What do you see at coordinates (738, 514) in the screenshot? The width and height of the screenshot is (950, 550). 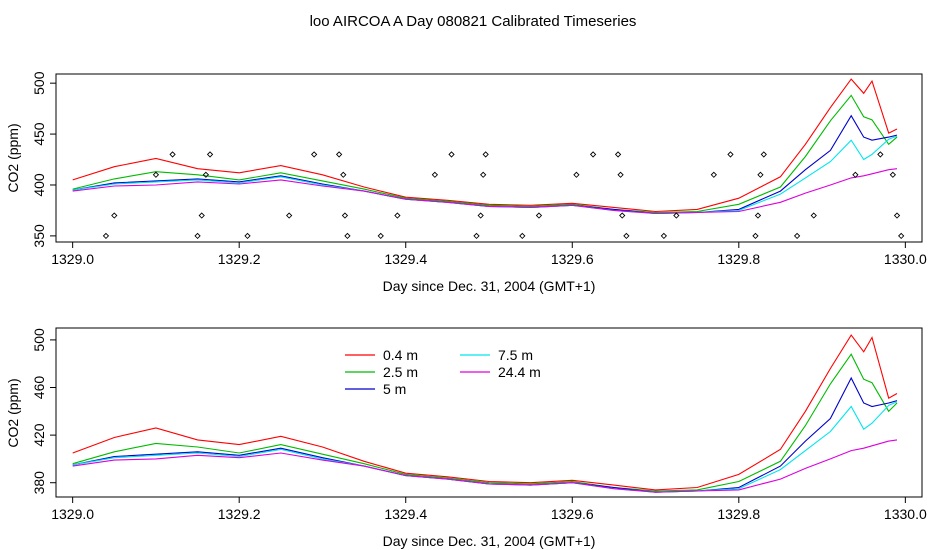 I see `bottom-x-tick-label: 1329.8` at bounding box center [738, 514].